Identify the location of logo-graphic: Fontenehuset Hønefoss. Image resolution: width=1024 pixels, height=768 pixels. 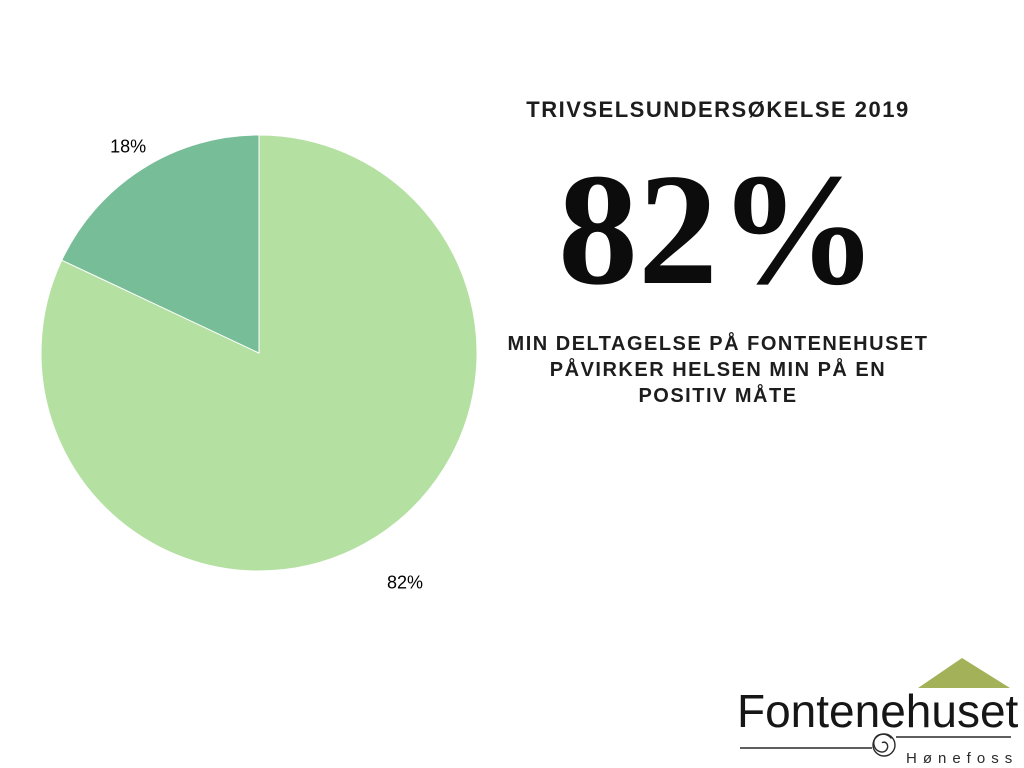
(878, 712).